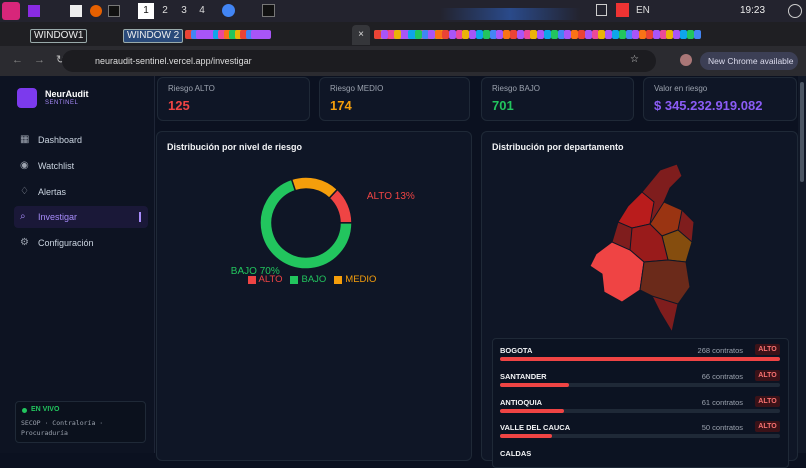  I want to click on workspace: 1, so click(146, 11).